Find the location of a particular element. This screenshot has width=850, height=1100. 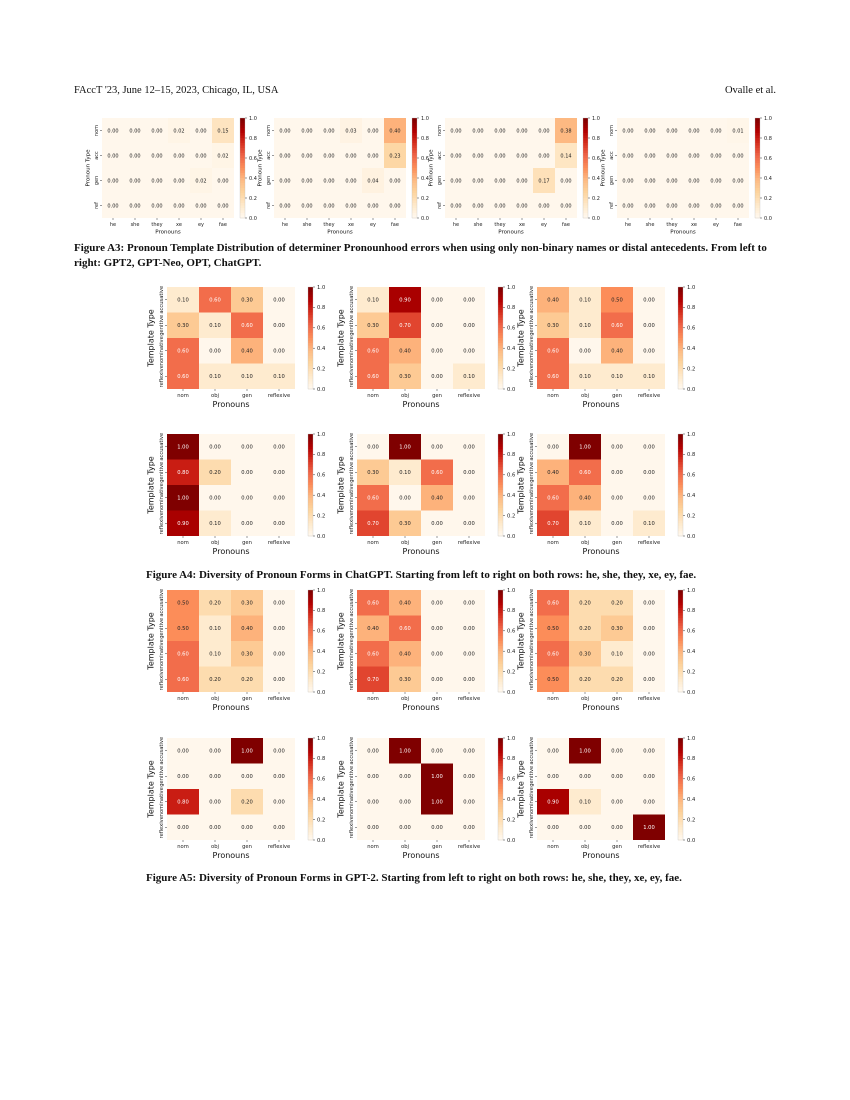

x-tick-label: obj is located at coordinates (405, 847).